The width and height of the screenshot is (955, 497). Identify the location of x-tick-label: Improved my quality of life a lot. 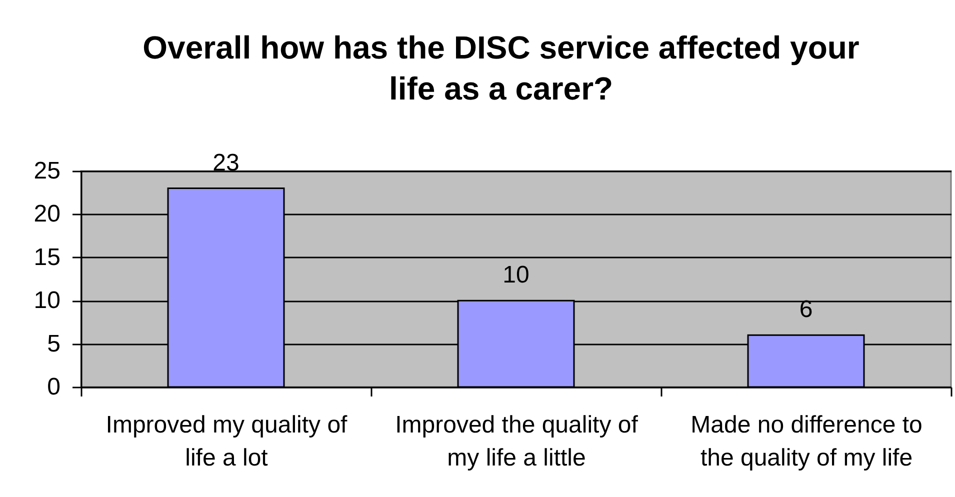
(227, 442).